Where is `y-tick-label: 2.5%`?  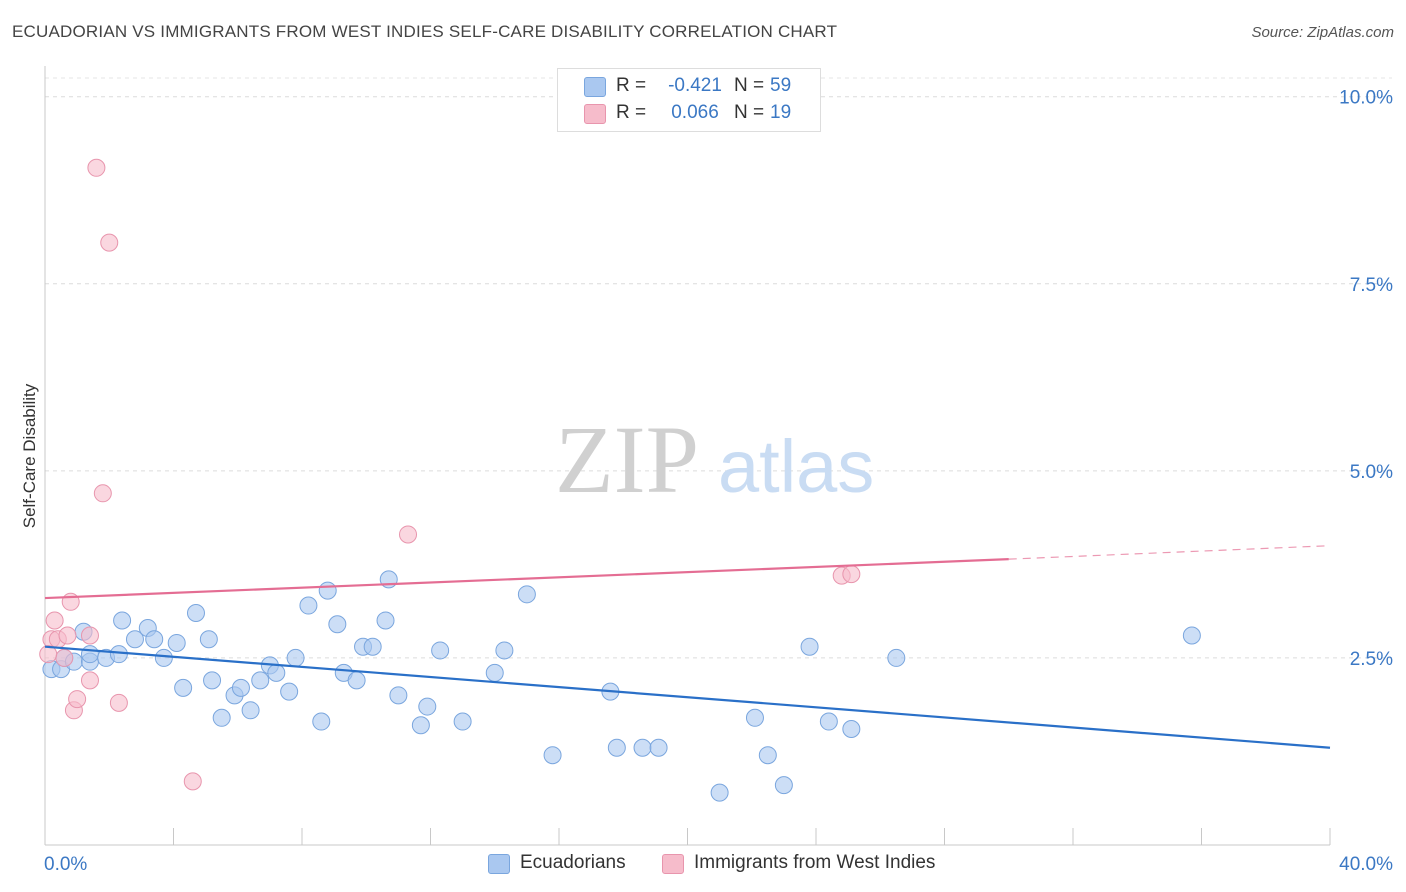
y-tick-label: 2.5% is located at coordinates (1371, 659).